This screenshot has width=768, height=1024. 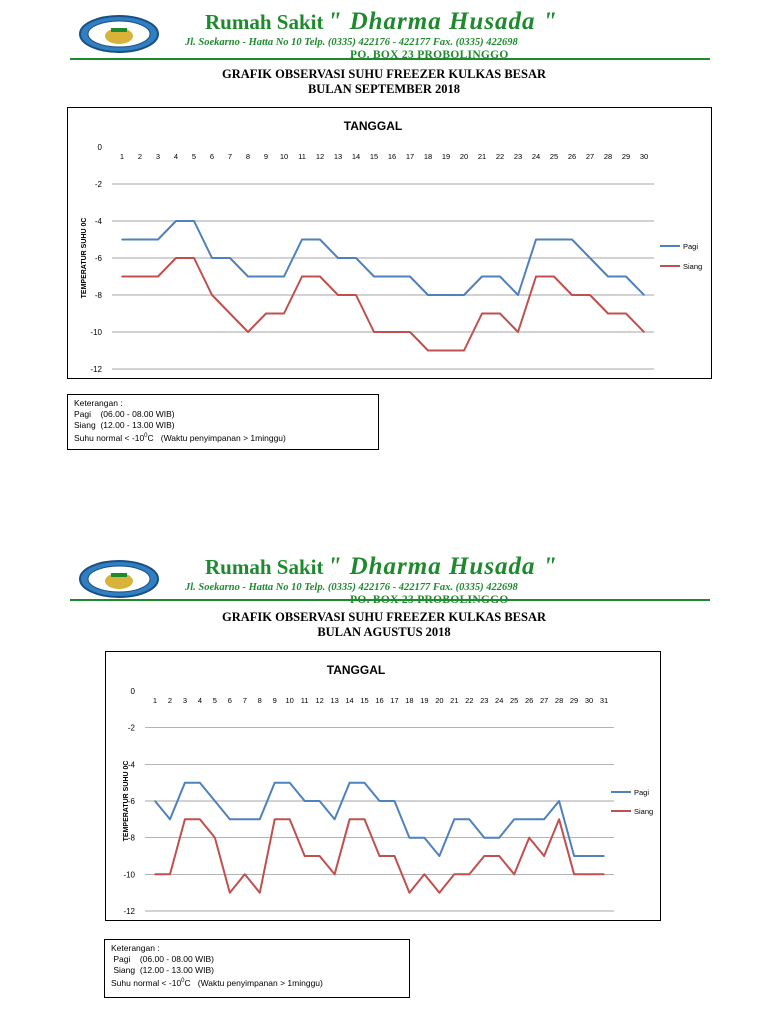 I want to click on y-tick-label: -4, so click(x=132, y=764).